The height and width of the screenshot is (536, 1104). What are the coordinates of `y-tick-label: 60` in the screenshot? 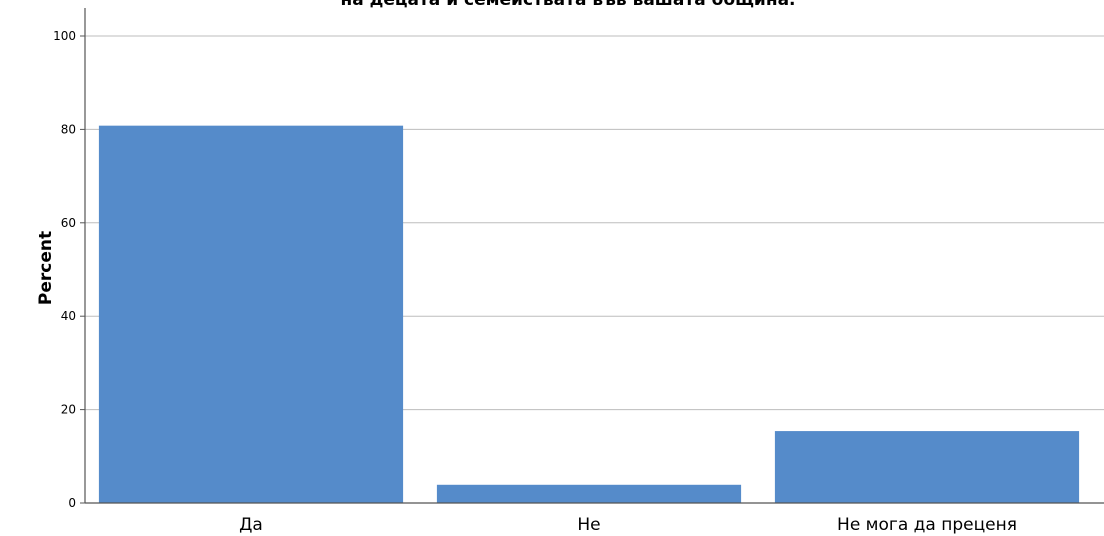 It's located at (68, 223).